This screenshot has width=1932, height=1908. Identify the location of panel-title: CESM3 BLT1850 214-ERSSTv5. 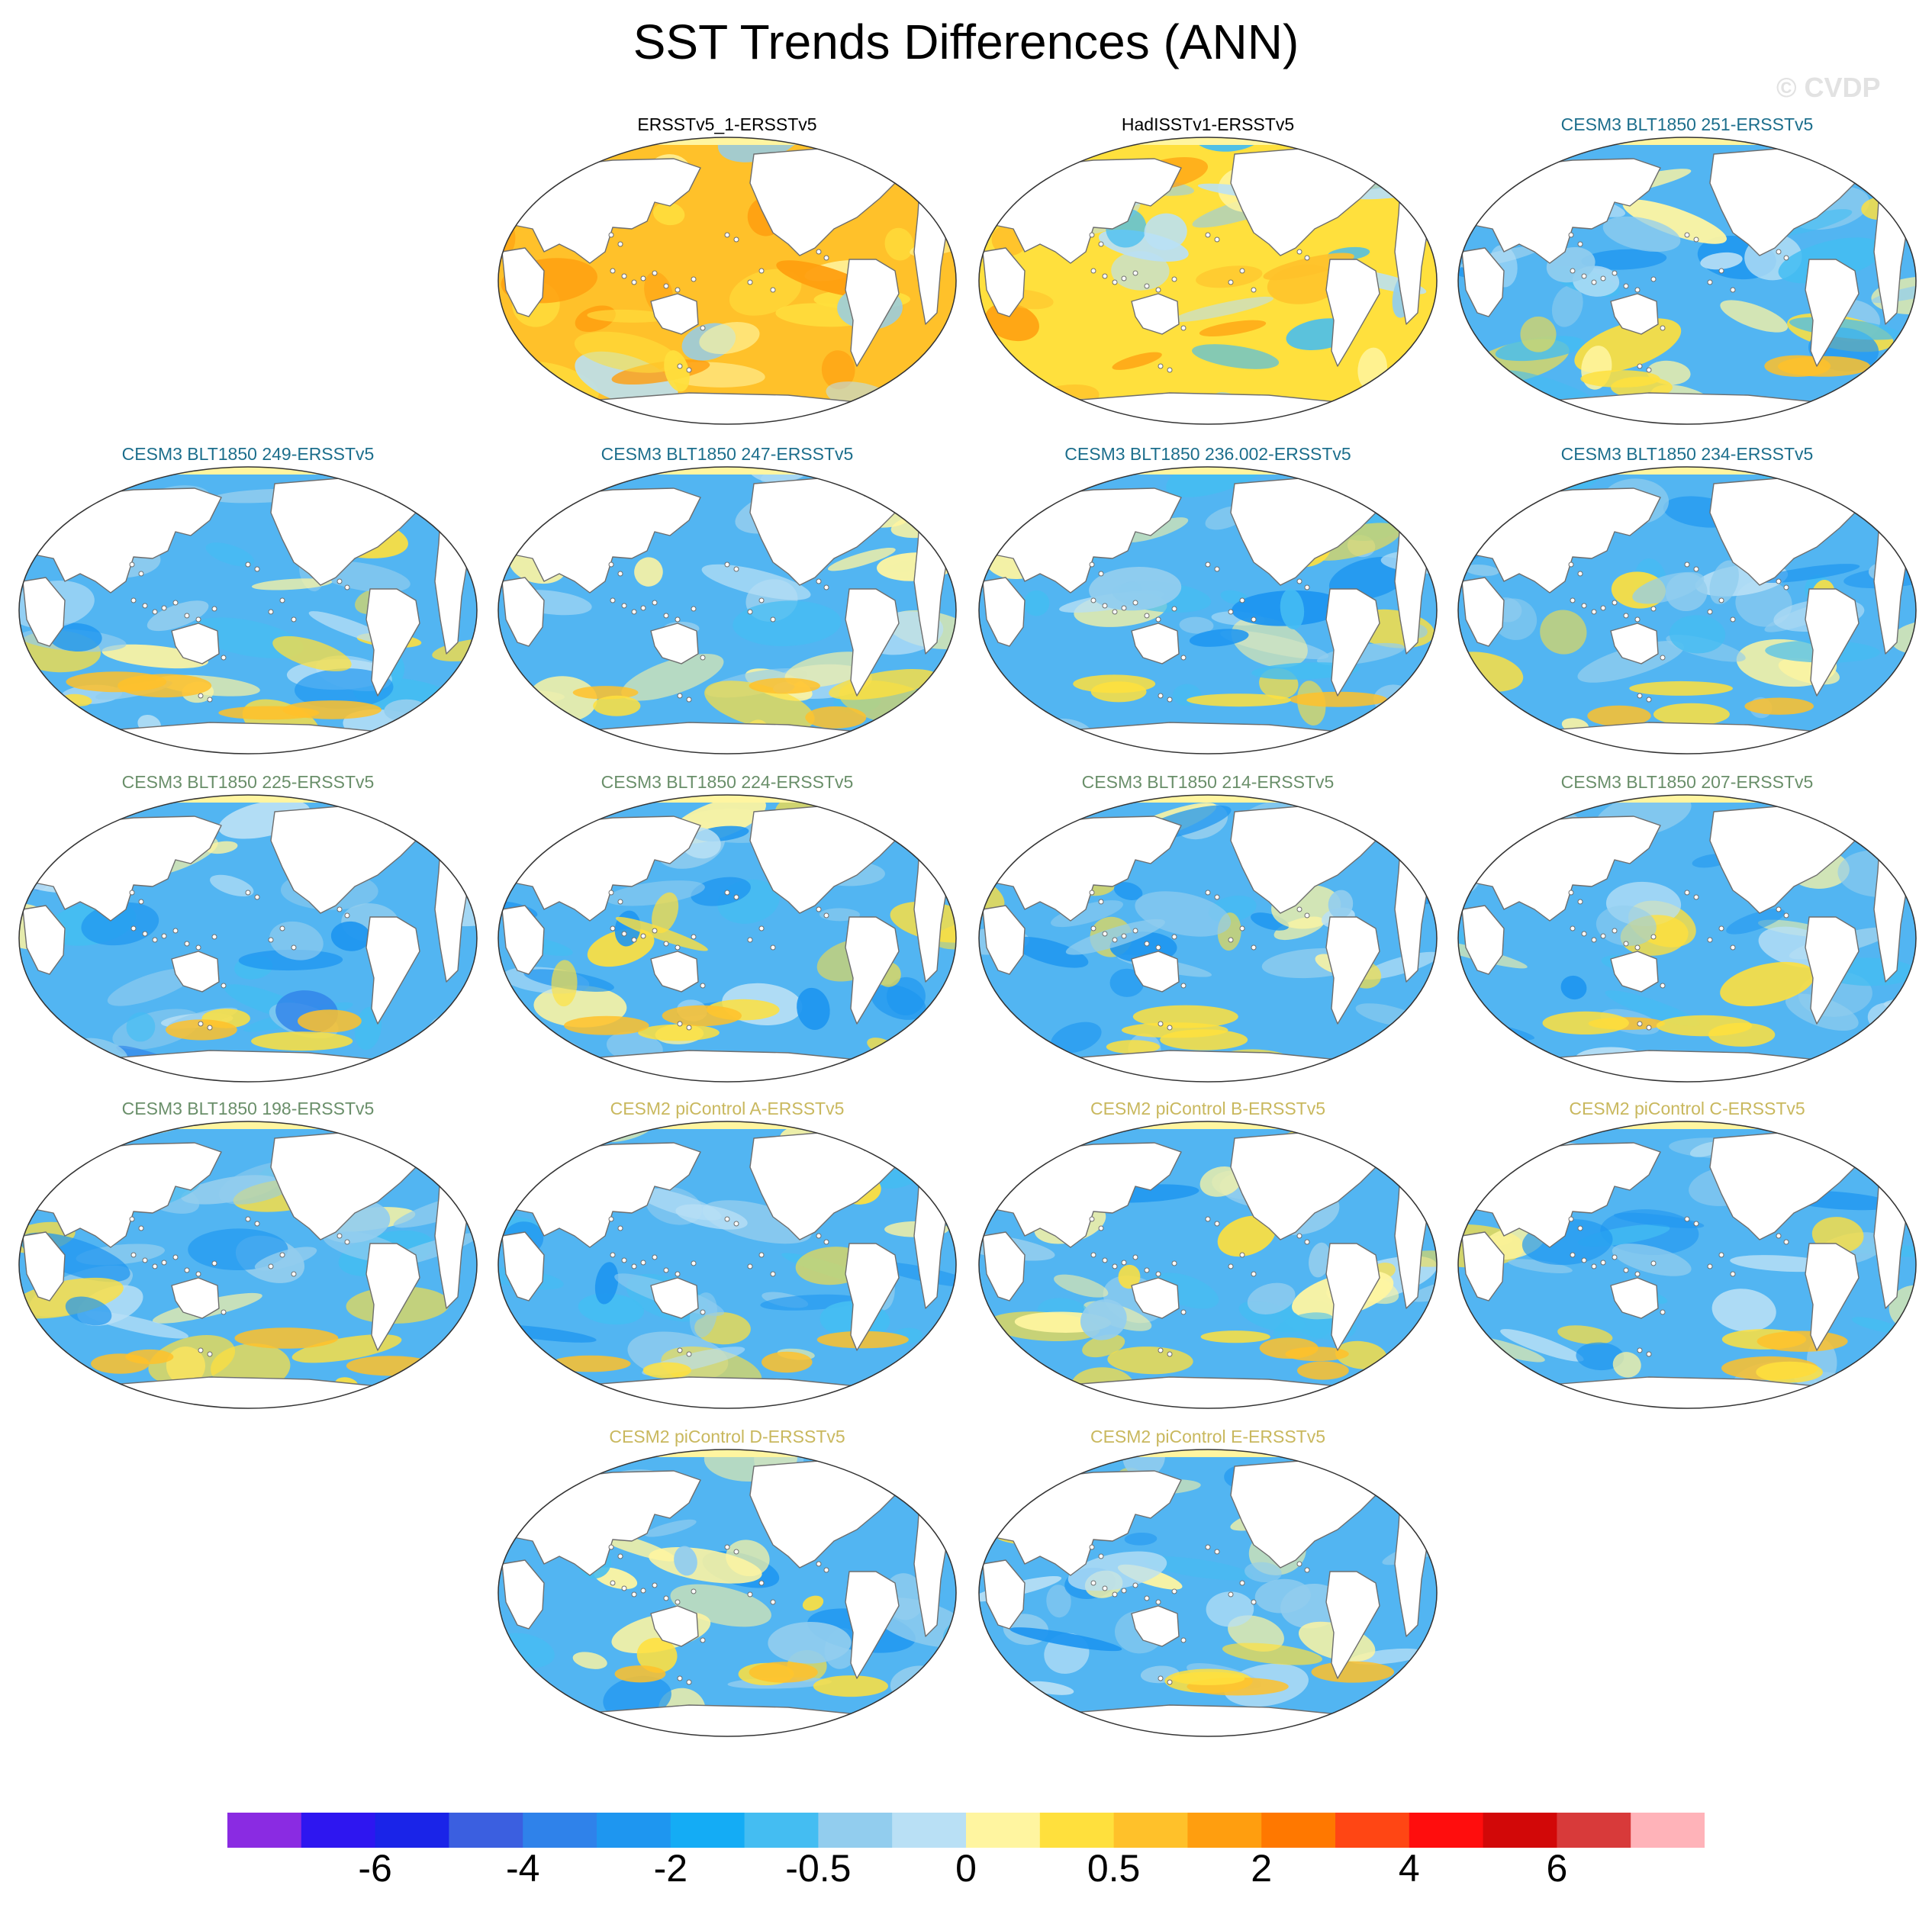
(1208, 782).